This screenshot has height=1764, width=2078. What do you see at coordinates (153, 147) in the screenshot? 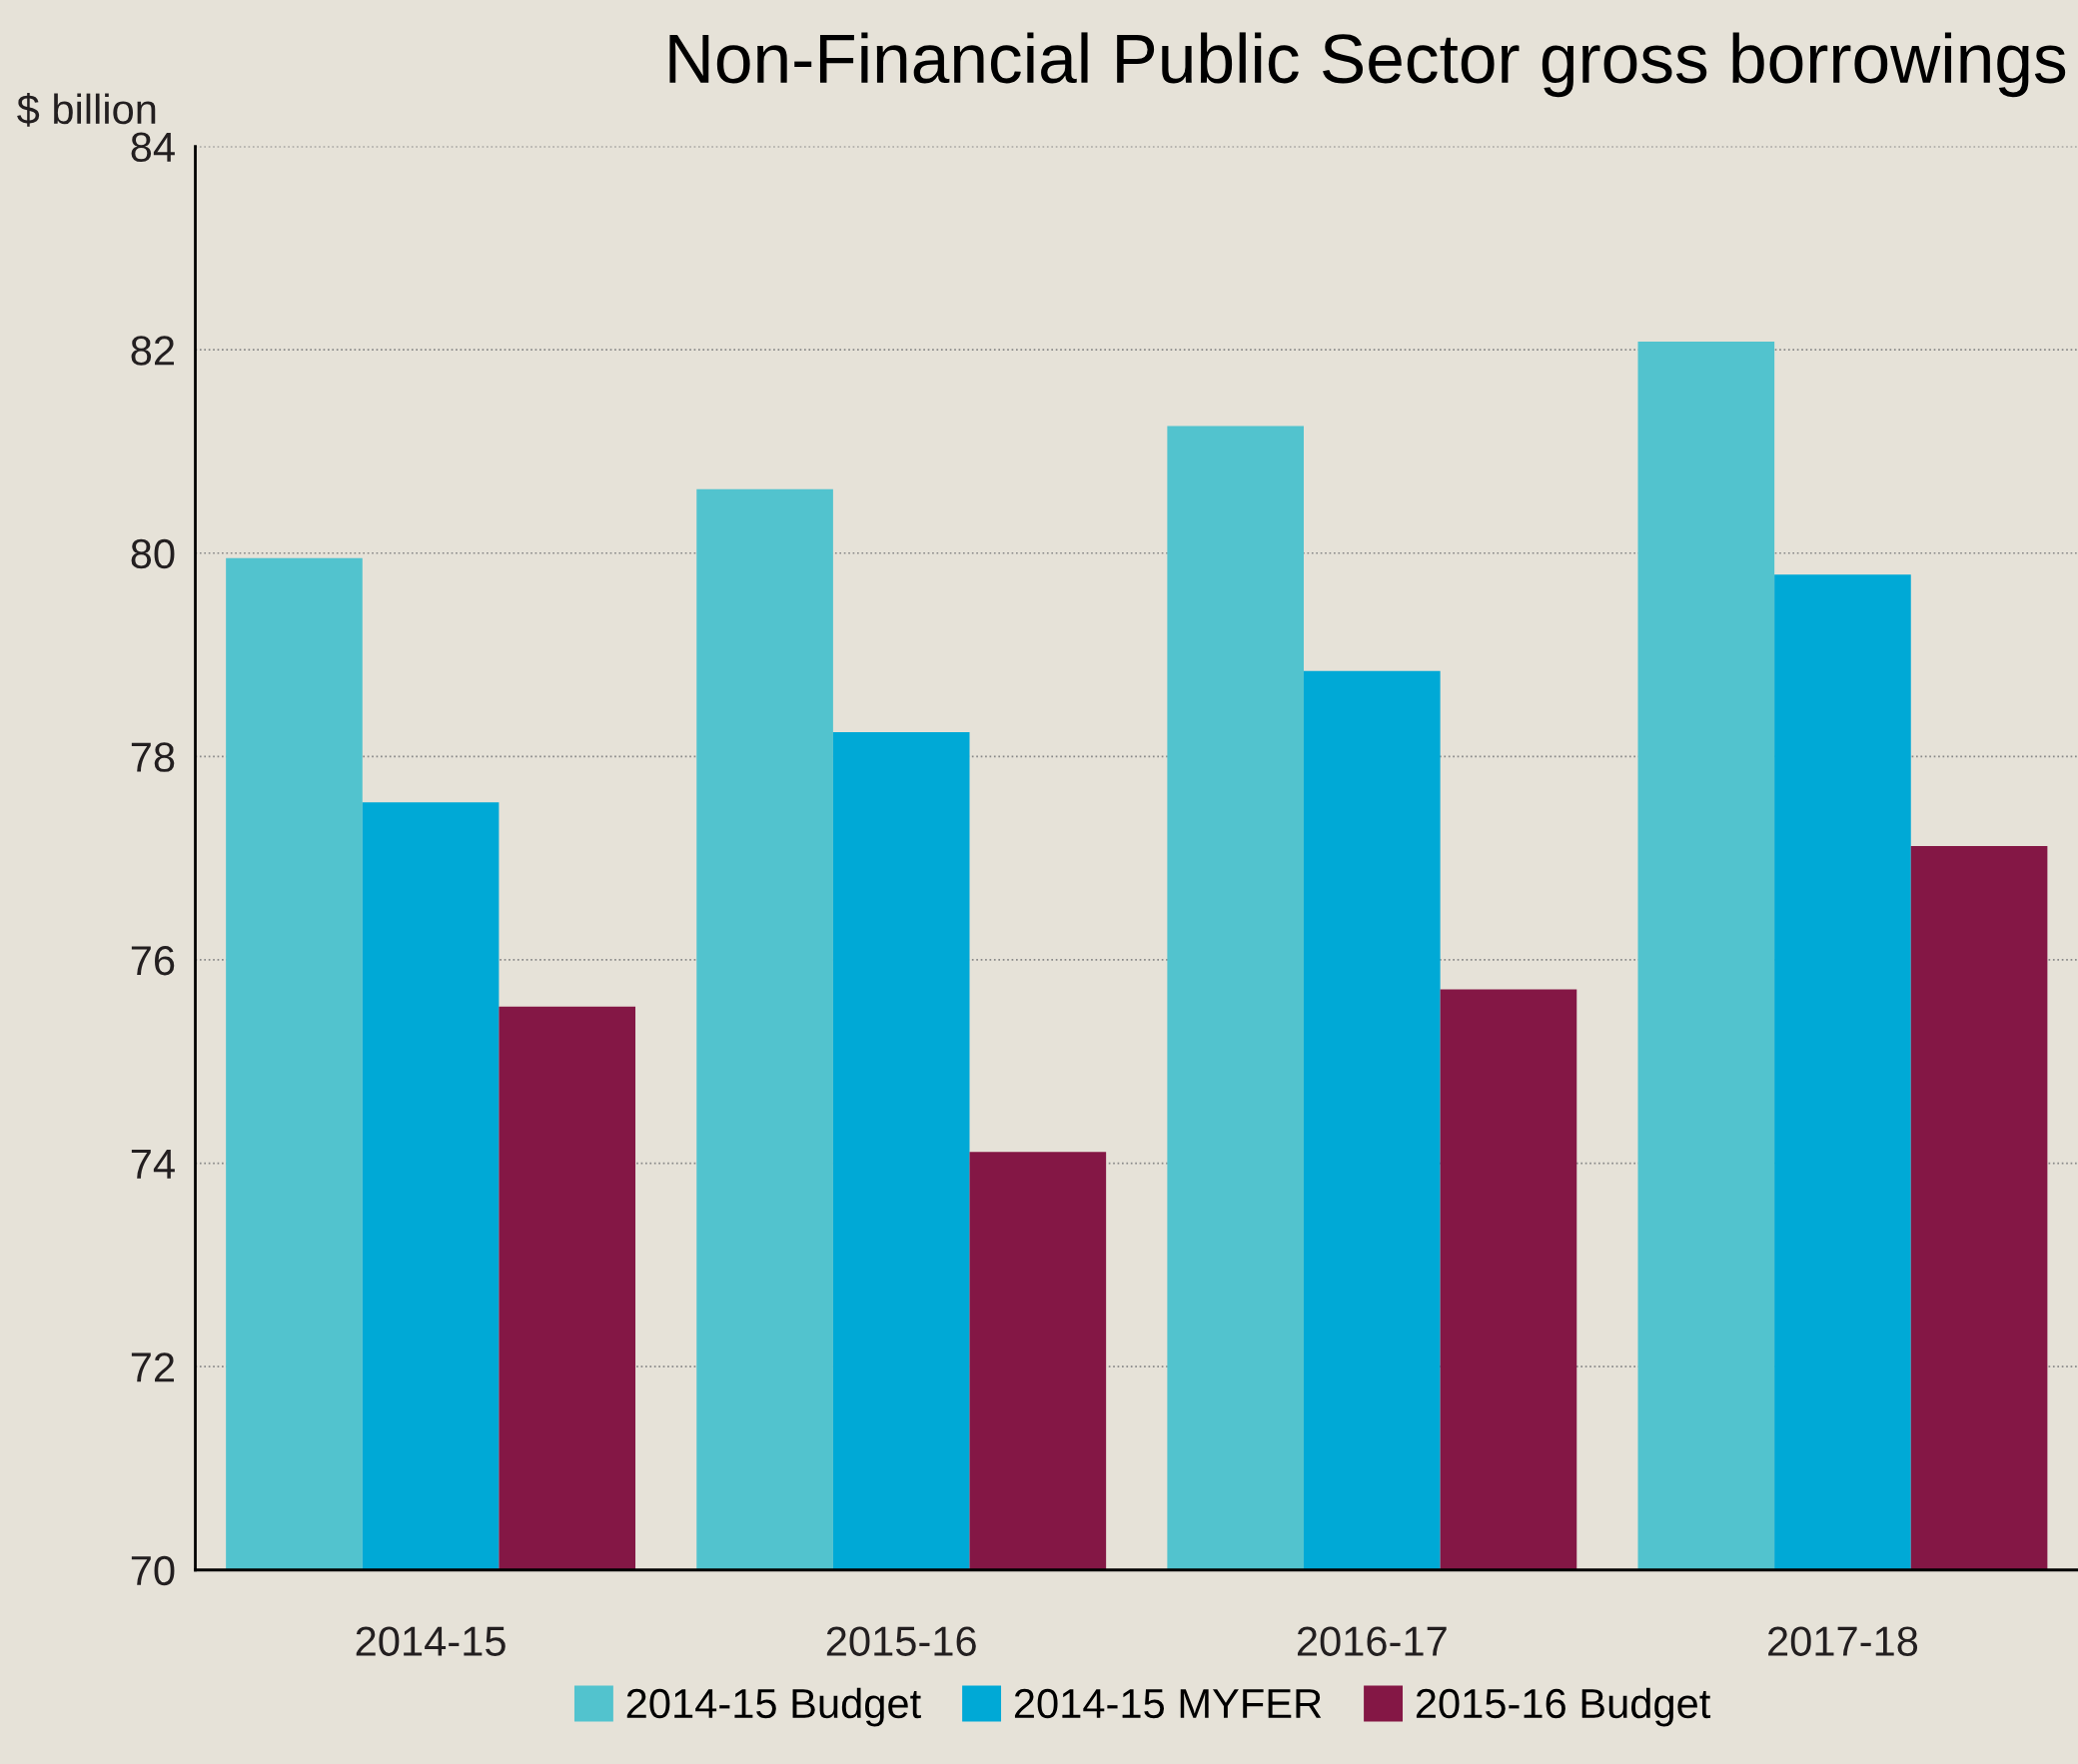
I see `y-tick-label: 84` at bounding box center [153, 147].